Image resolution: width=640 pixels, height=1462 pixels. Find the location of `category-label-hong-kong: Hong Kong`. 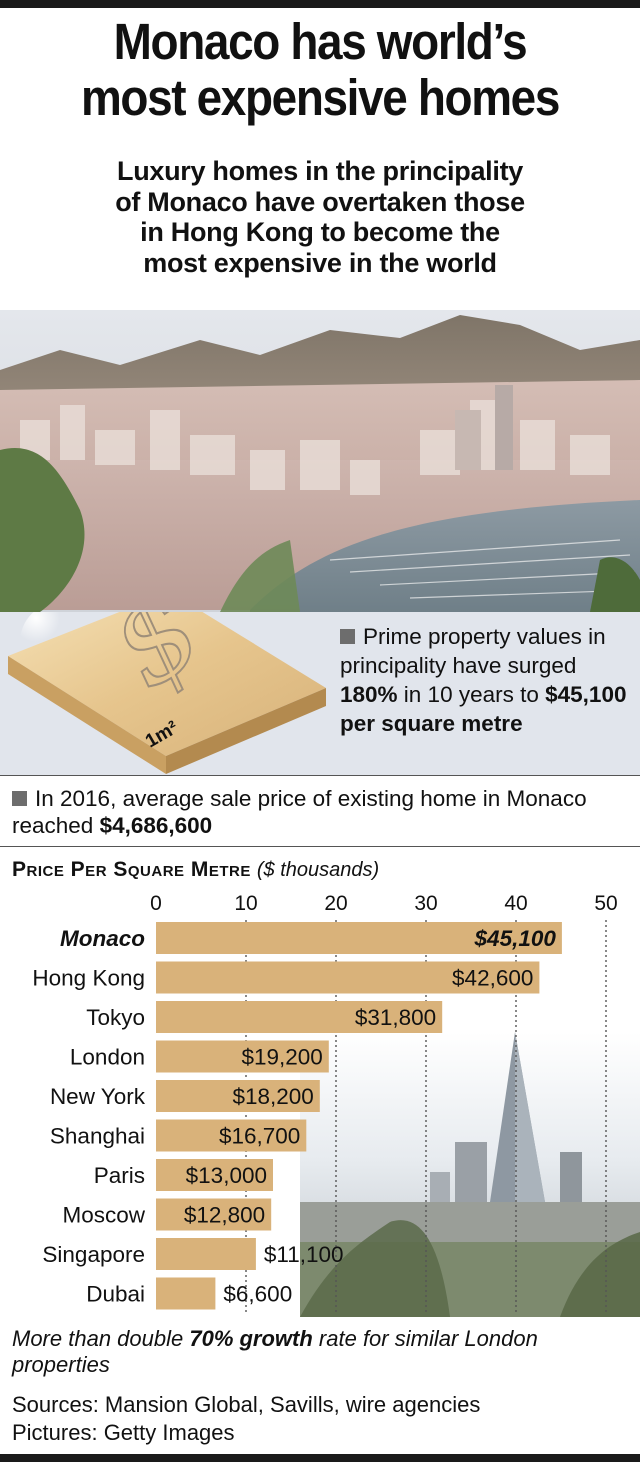

category-label-hong-kong: Hong Kong is located at coordinates (88, 978).